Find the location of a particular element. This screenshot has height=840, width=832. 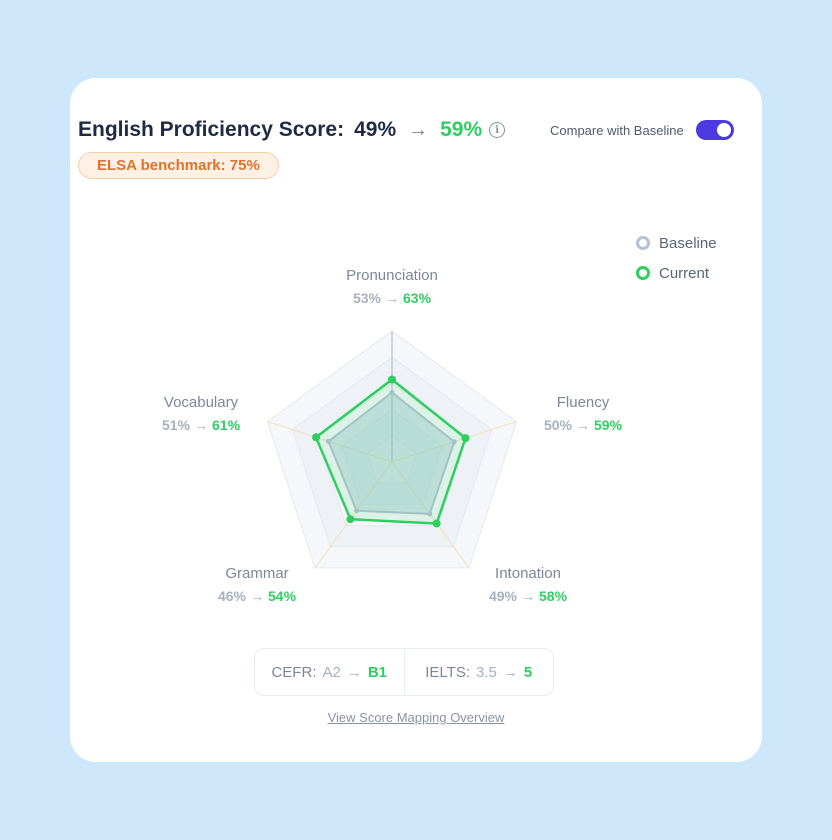

axis-label-pronunciation: Pronunciation 53% → 63% is located at coordinates (392, 286).